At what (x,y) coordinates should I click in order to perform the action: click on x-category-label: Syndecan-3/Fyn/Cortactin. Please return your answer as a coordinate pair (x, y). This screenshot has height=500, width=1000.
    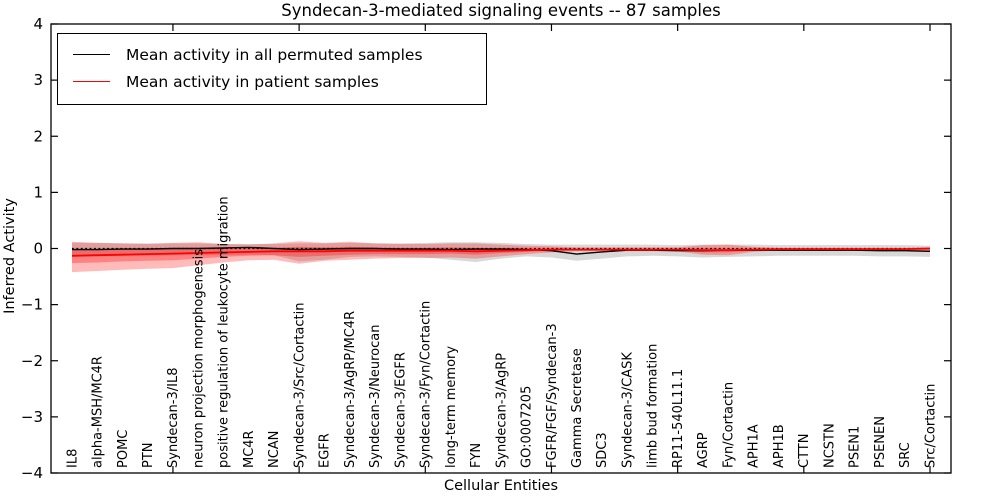
    Looking at the image, I should click on (426, 384).